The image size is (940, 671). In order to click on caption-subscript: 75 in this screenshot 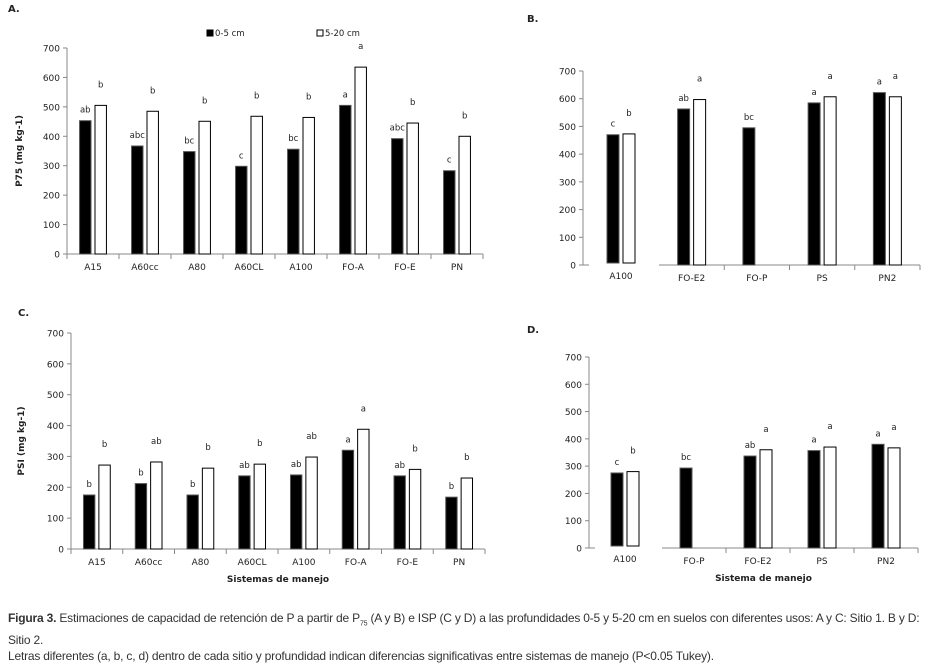, I will do `click(363, 624)`.